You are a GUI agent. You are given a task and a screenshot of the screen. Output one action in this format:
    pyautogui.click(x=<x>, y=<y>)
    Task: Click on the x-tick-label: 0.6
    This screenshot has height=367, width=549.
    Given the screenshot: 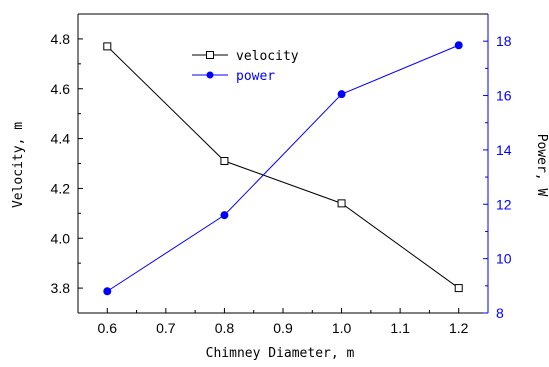 What is the action you would take?
    pyautogui.click(x=108, y=328)
    